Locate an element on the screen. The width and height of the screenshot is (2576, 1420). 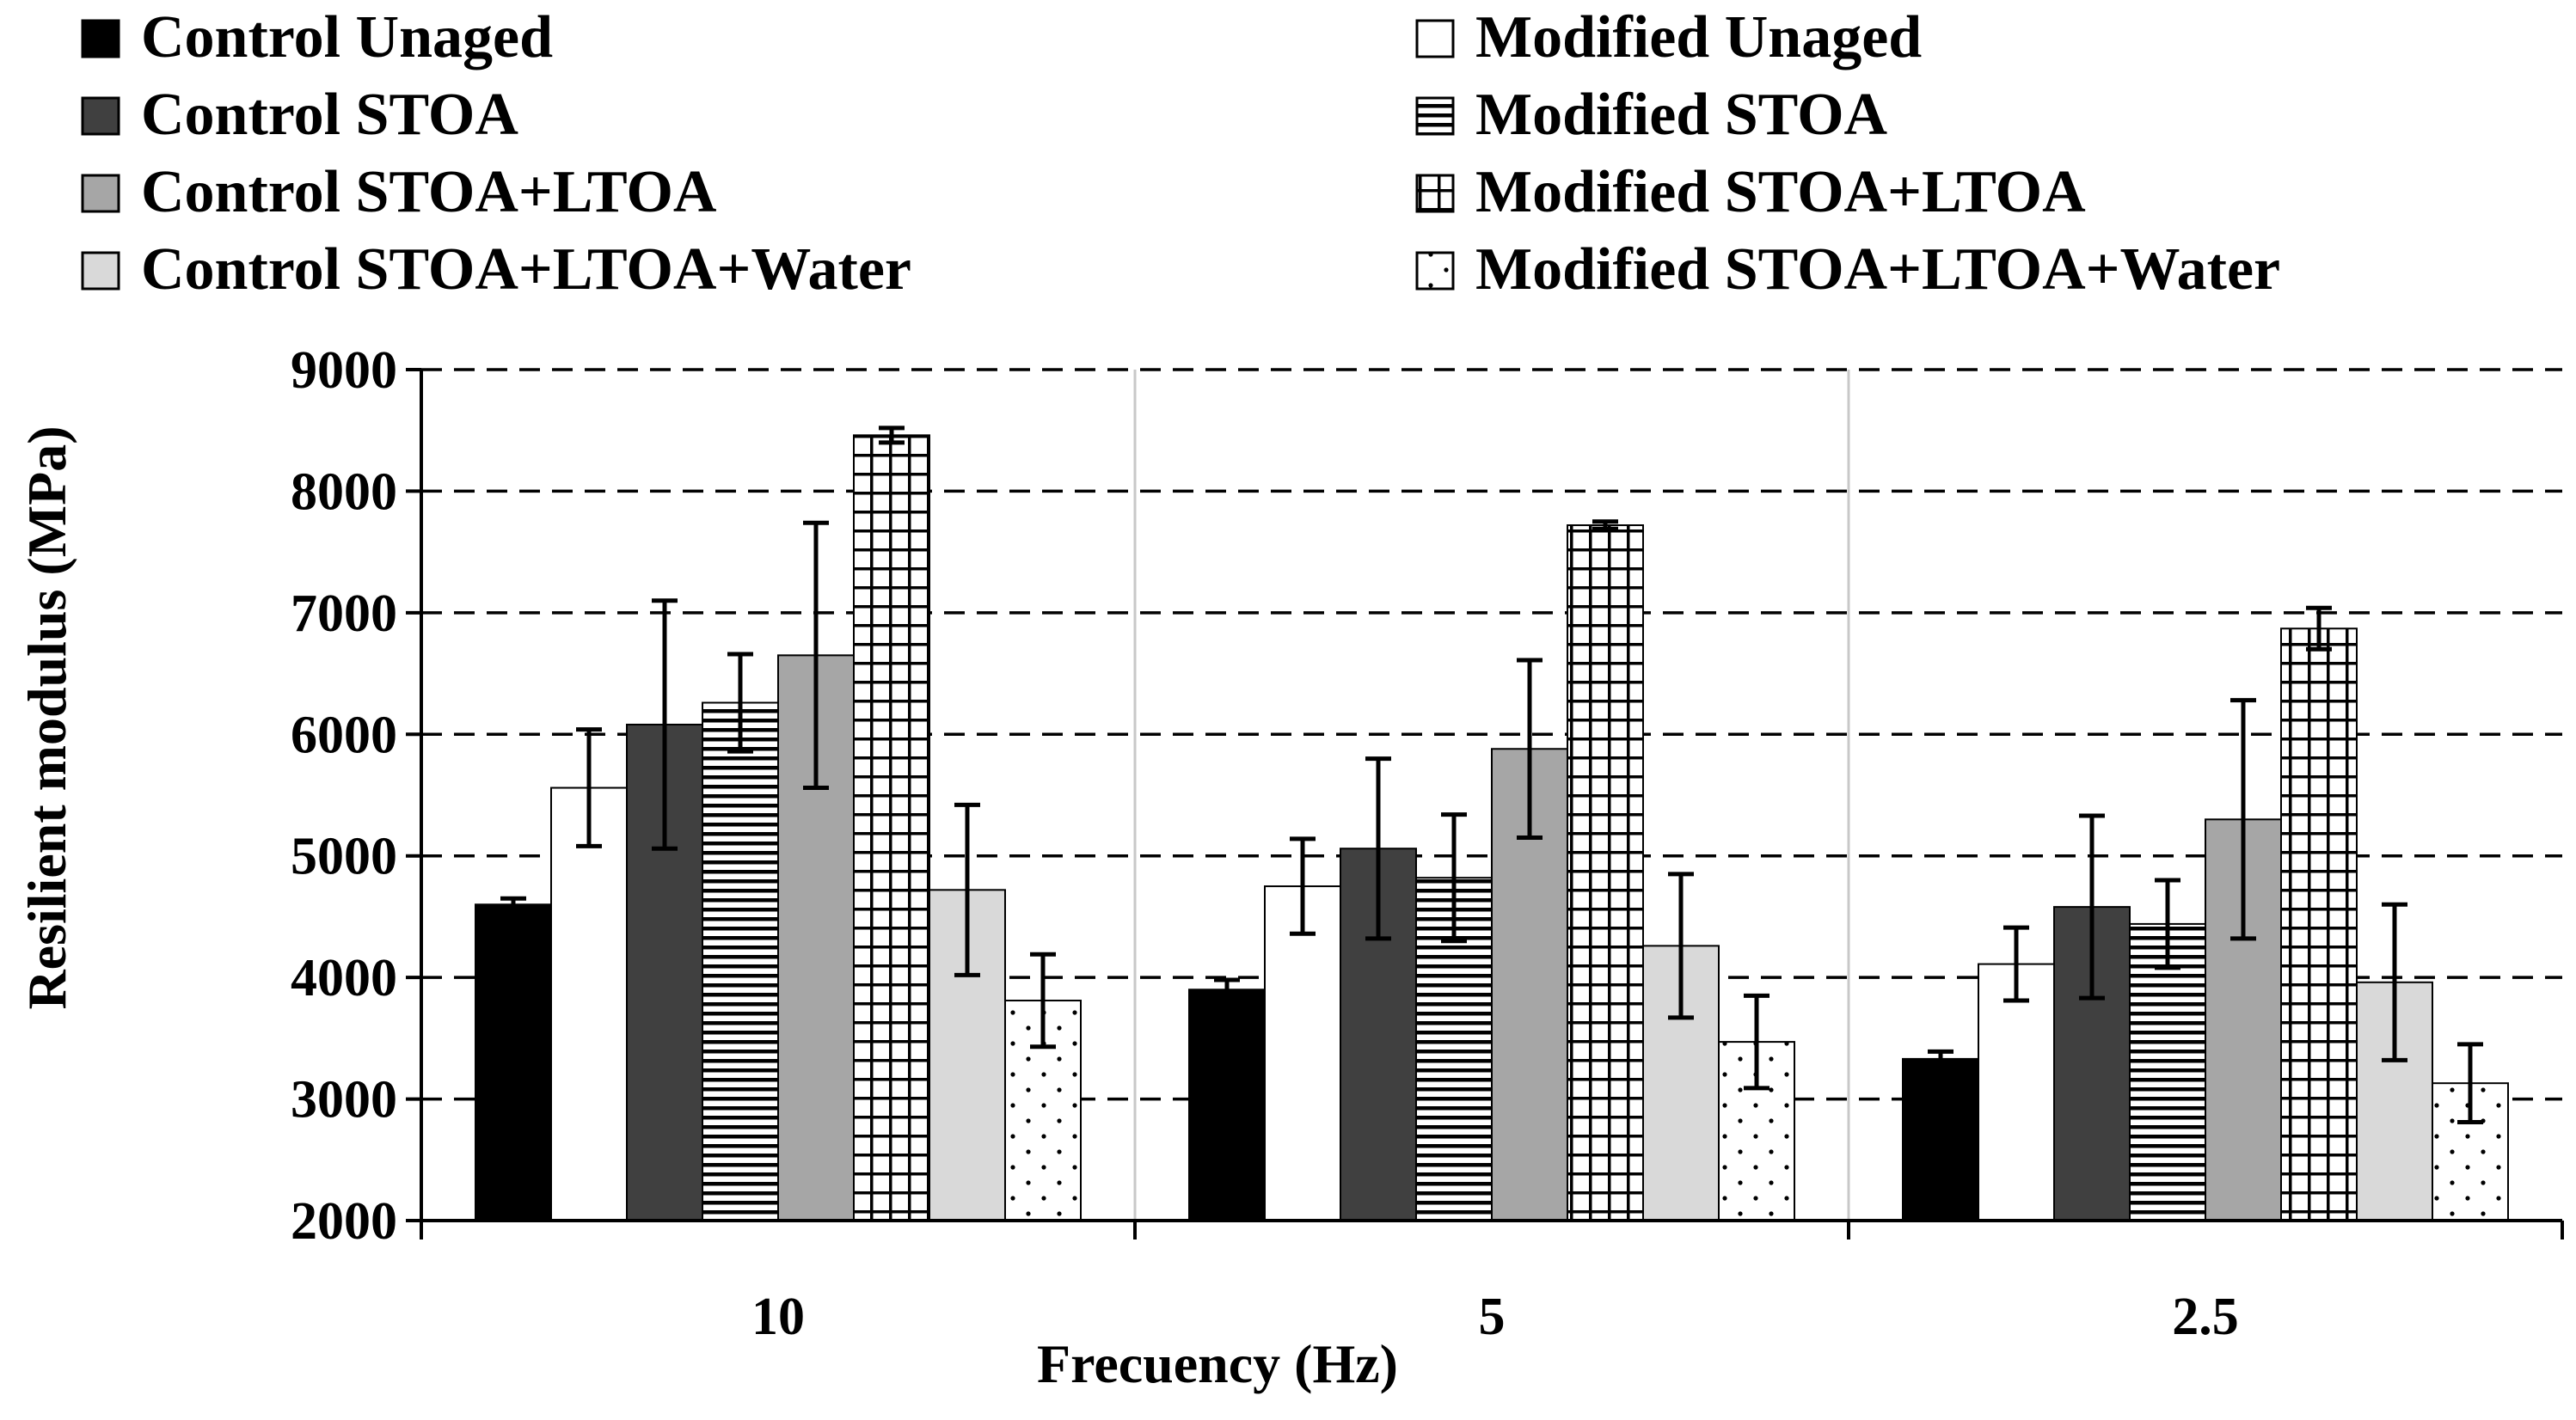
y-tick-label: 8000 is located at coordinates (344, 491).